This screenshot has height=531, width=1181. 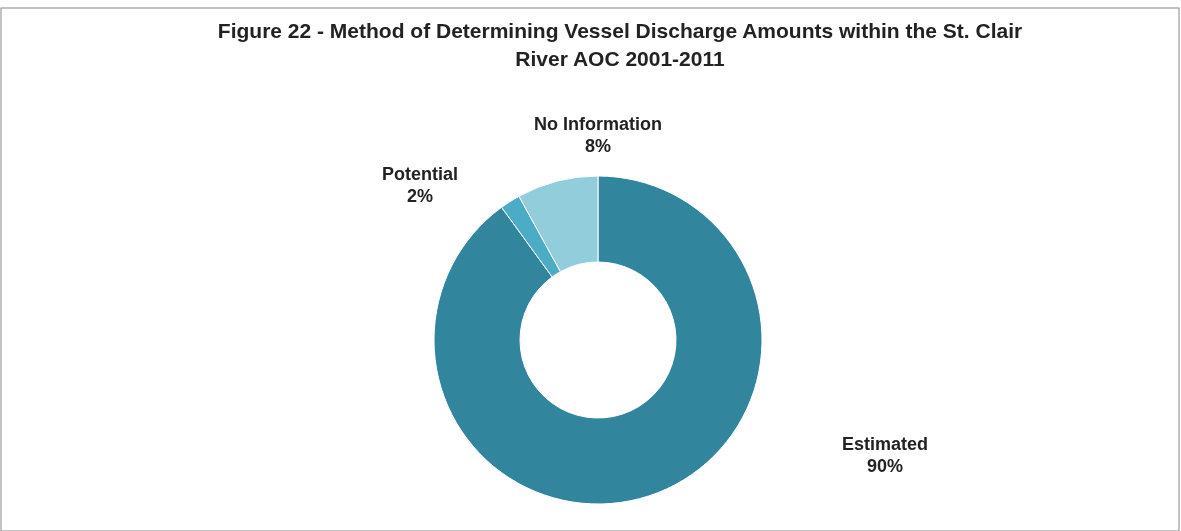 I want to click on slice-label: Estimated, so click(x=885, y=444).